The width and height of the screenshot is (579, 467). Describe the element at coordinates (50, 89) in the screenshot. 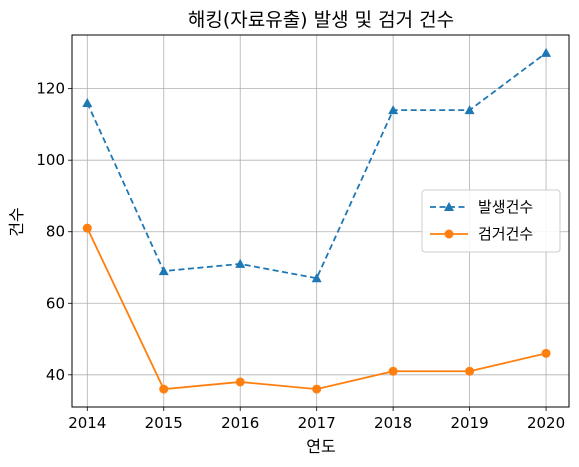

I see `y-tick-label: 120` at that location.